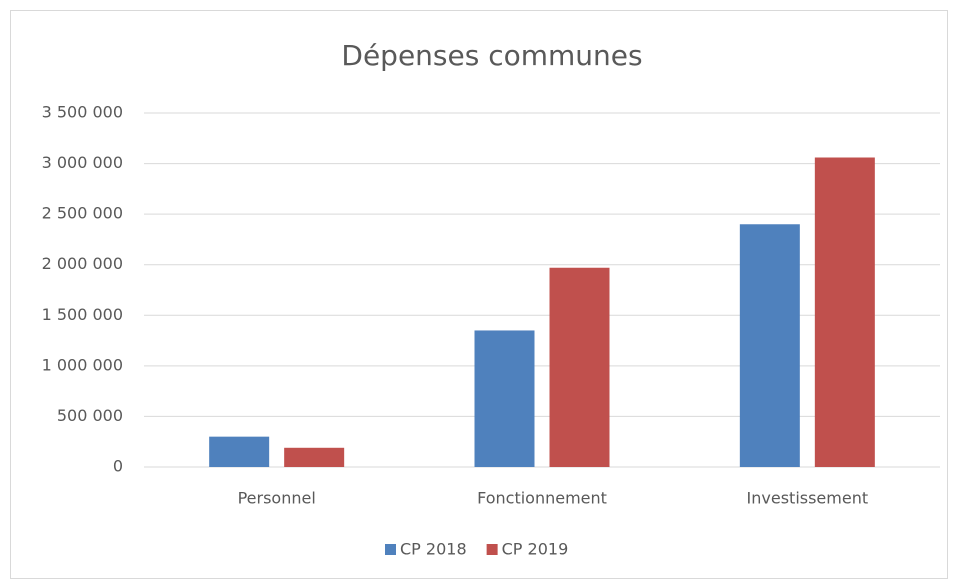 The height and width of the screenshot is (581, 956). What do you see at coordinates (277, 498) in the screenshot?
I see `x-tick-label: Personnel` at bounding box center [277, 498].